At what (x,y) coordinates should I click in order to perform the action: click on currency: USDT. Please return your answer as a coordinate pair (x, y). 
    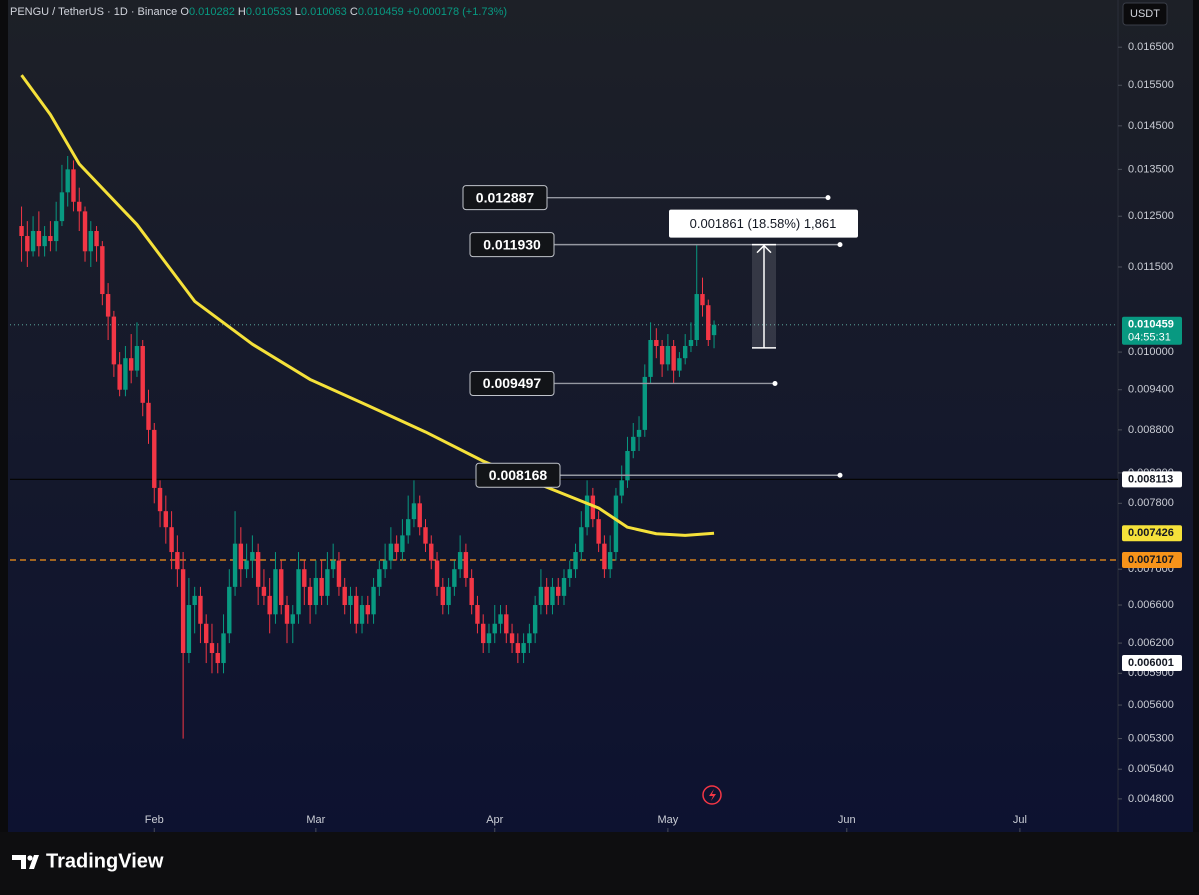
    Looking at the image, I should click on (1145, 14).